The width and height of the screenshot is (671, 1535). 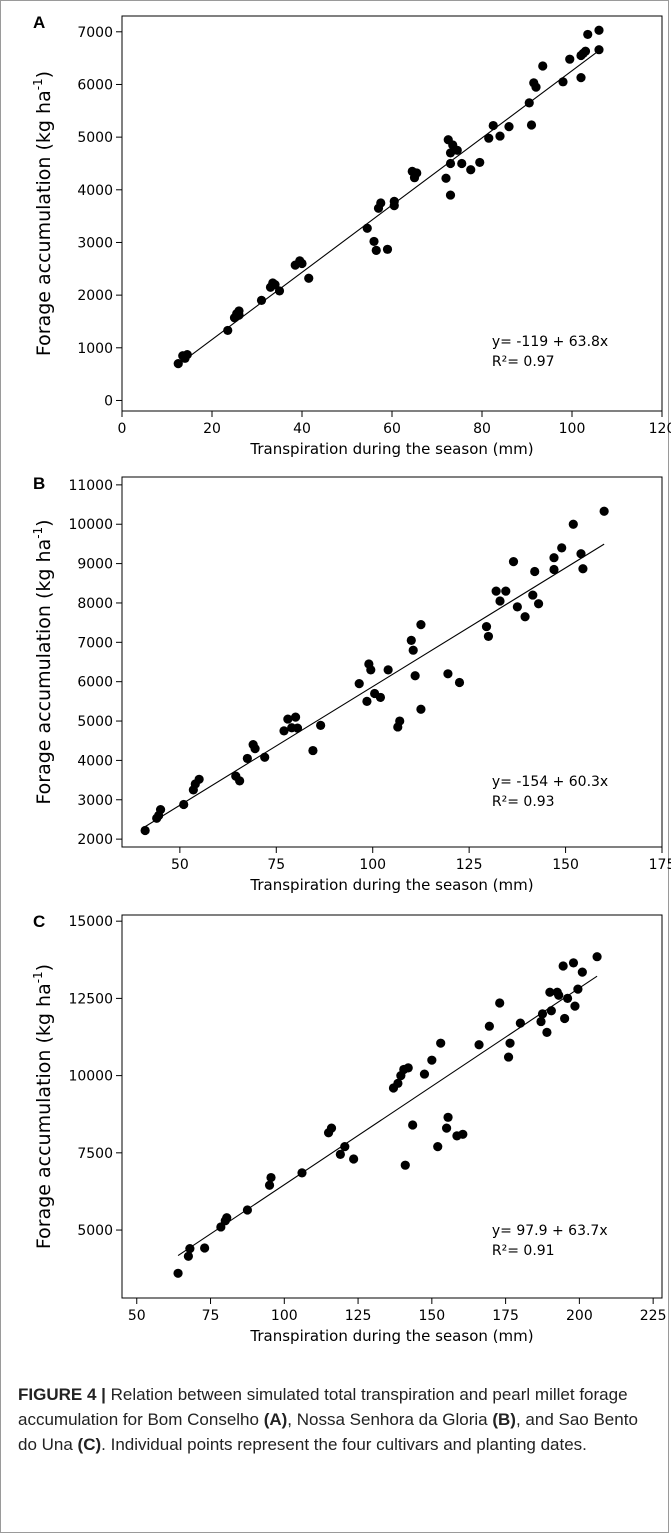 I want to click on y-tick-label: 7000, so click(x=95, y=33).